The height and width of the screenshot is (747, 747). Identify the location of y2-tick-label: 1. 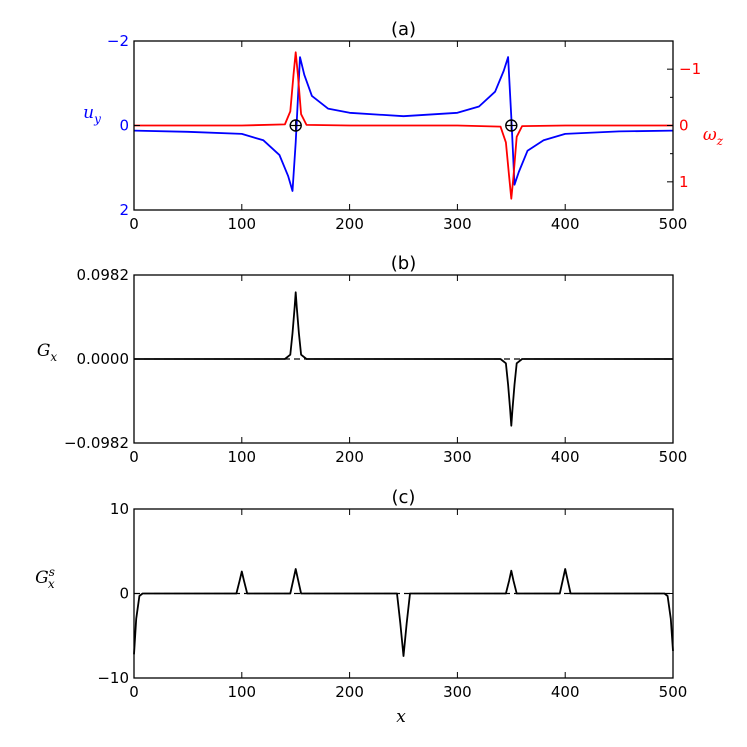
(684, 182).